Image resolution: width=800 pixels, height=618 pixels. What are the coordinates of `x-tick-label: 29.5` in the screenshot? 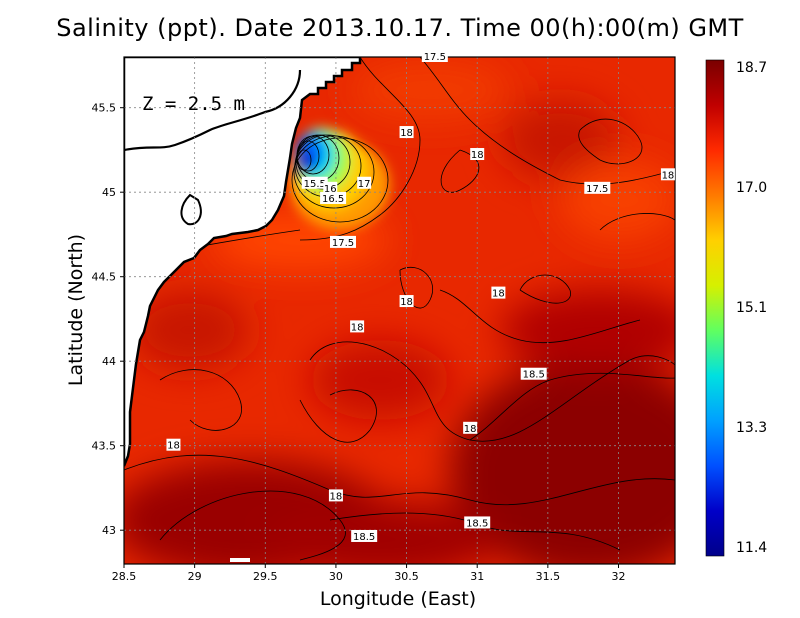 It's located at (265, 576).